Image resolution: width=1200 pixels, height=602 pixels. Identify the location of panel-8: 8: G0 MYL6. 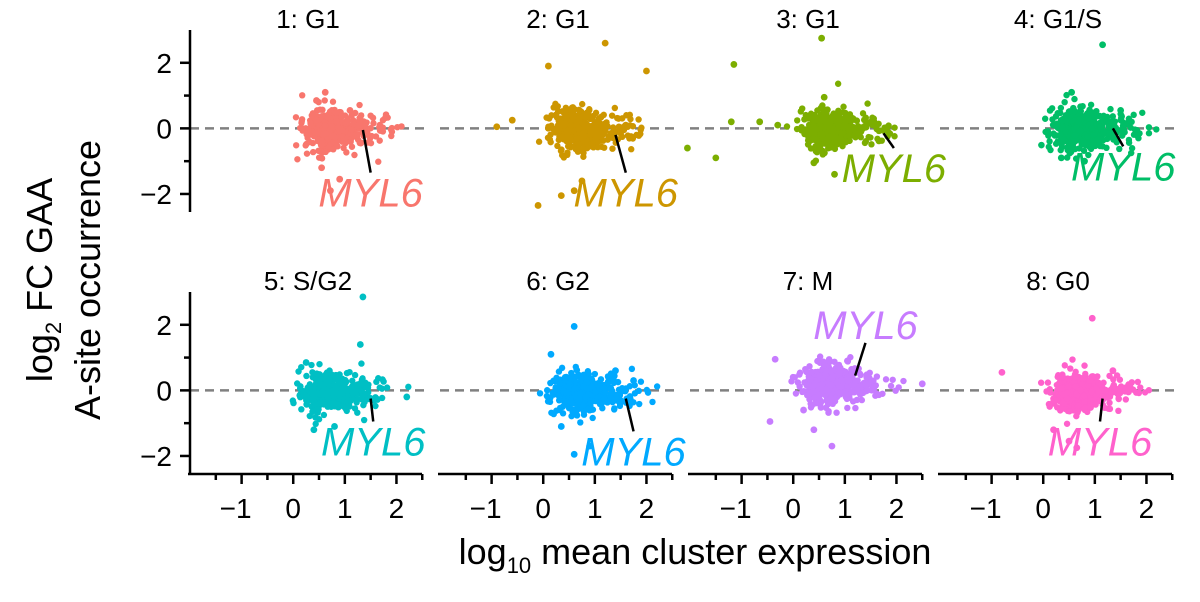
(1060, 365).